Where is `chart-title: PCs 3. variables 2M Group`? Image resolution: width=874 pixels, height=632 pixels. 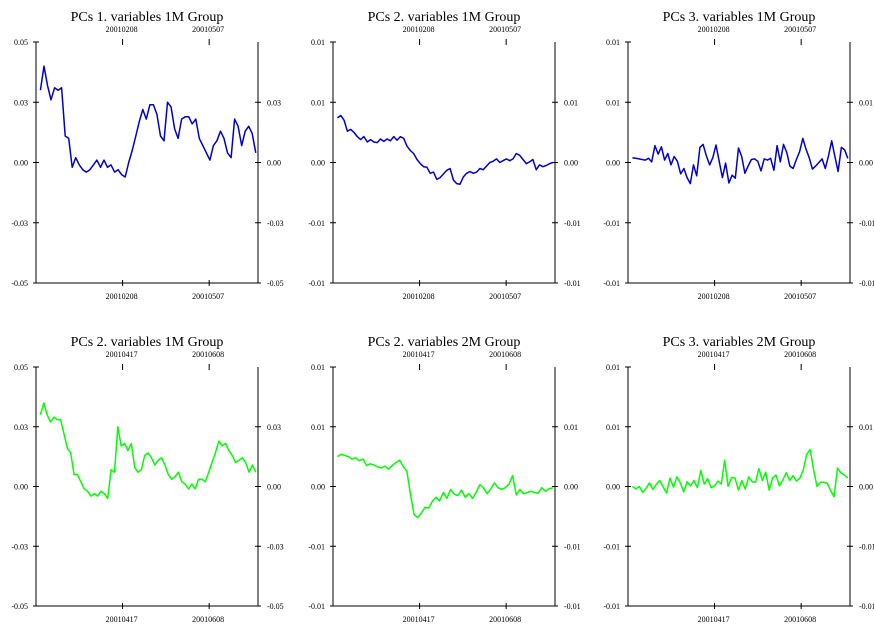 chart-title: PCs 3. variables 2M Group is located at coordinates (739, 342).